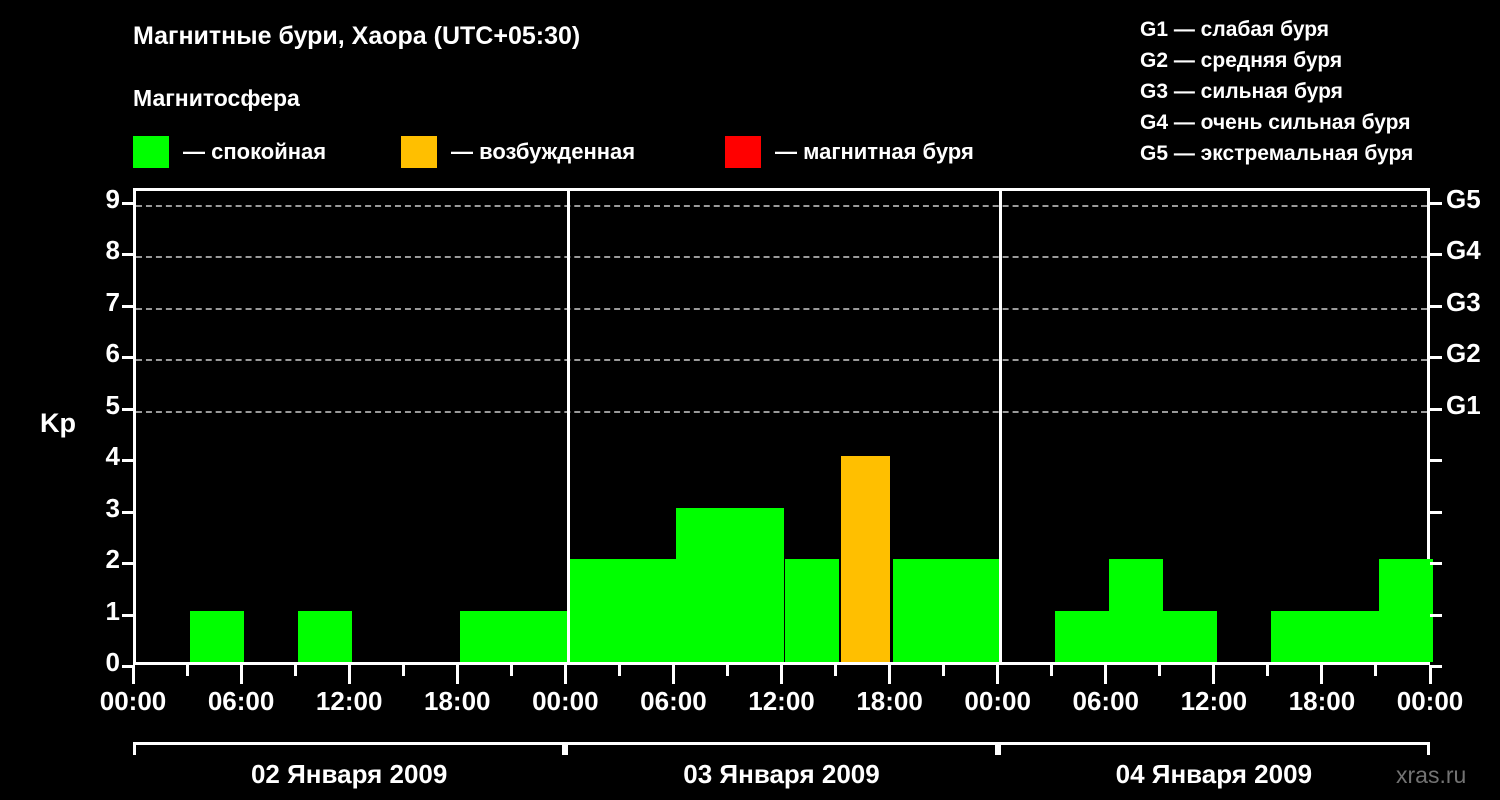 The image size is (1500, 800). What do you see at coordinates (1463, 199) in the screenshot?
I see `g-tick-label-g5: G5` at bounding box center [1463, 199].